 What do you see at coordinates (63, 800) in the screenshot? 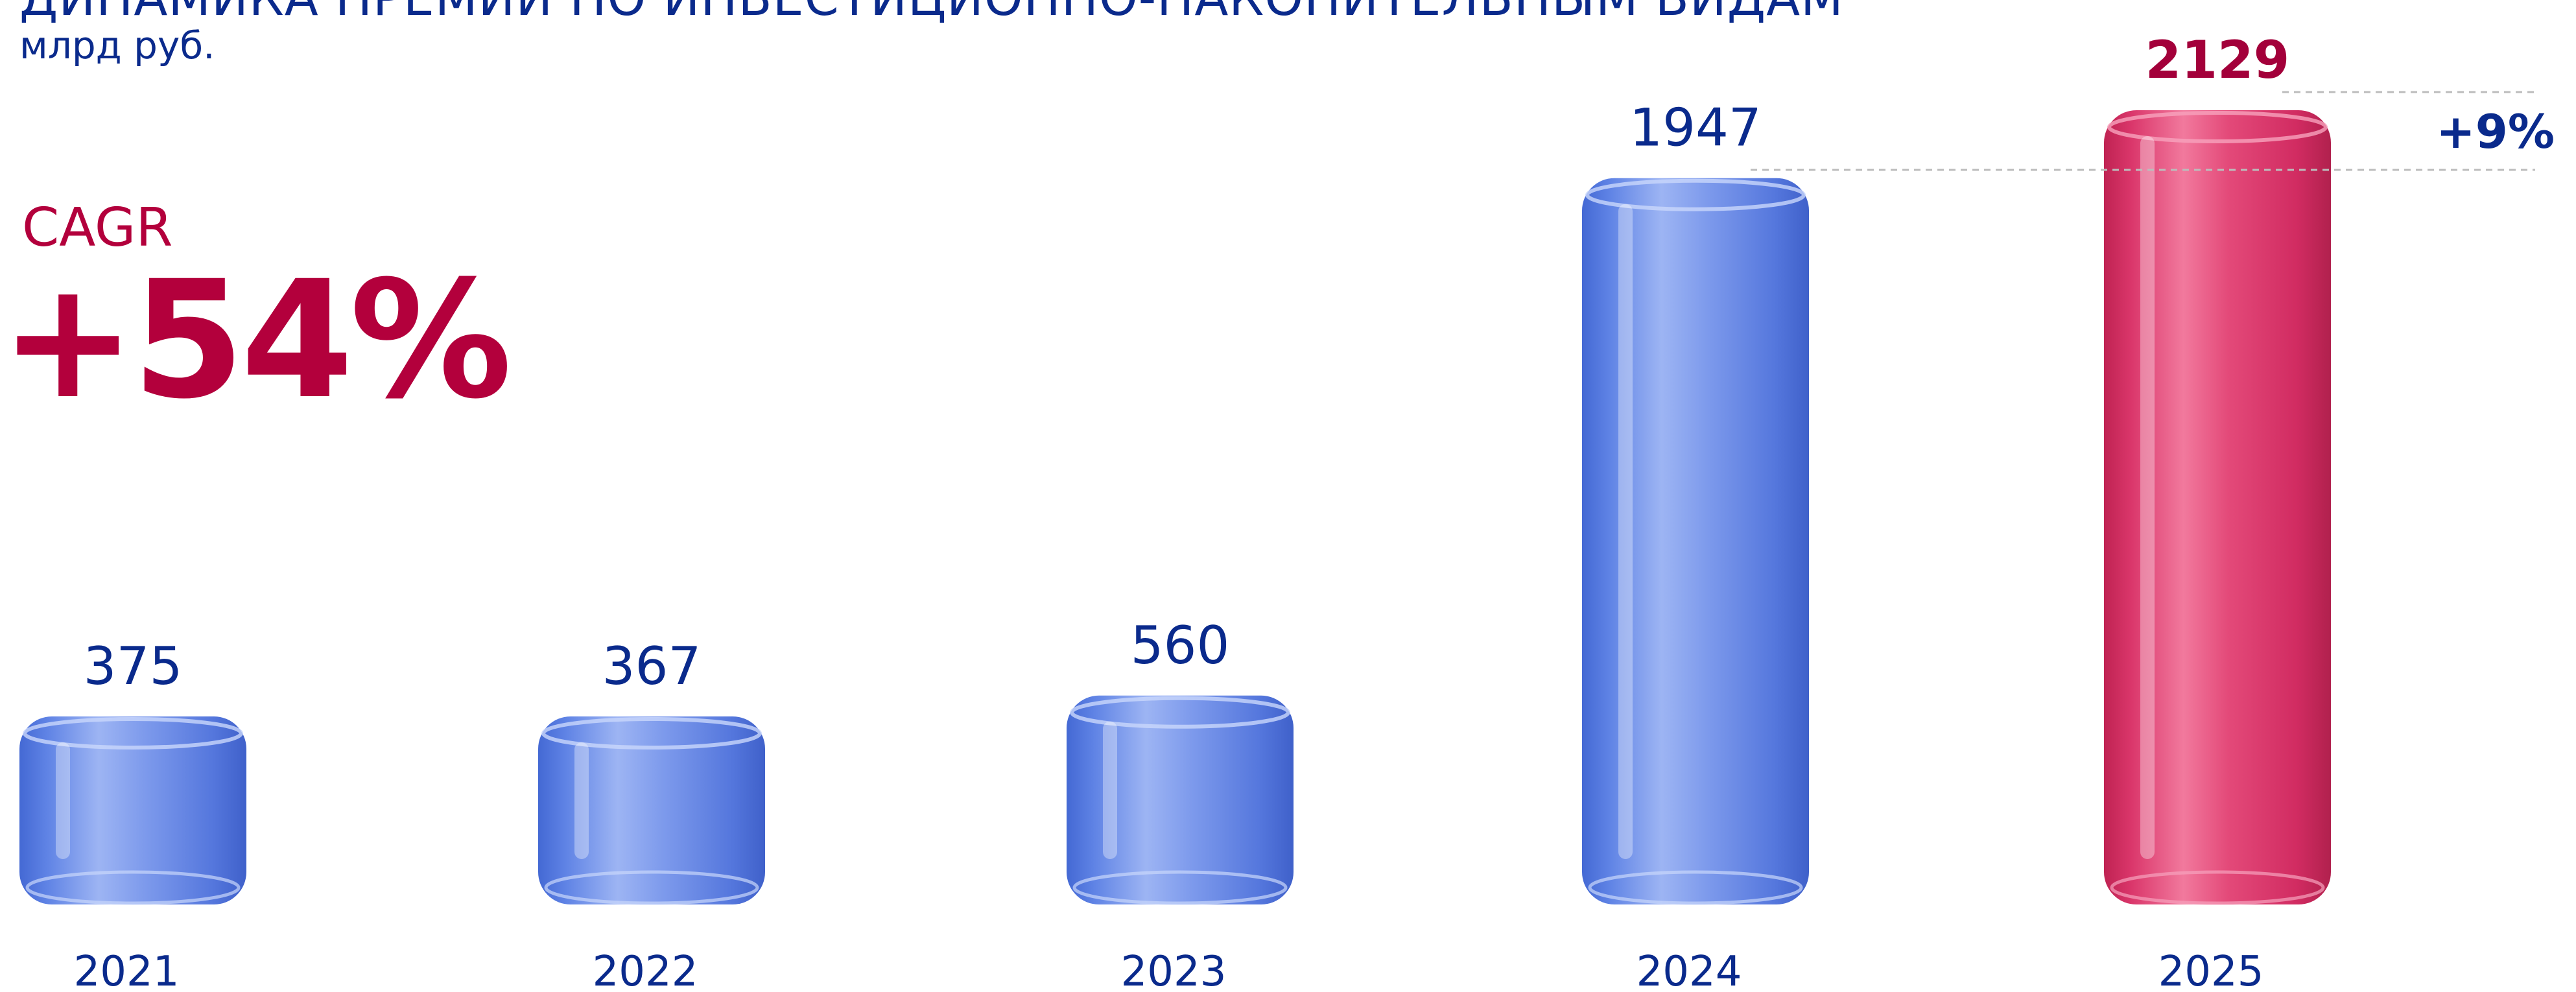
I see `bar-highlight-2021` at bounding box center [63, 800].